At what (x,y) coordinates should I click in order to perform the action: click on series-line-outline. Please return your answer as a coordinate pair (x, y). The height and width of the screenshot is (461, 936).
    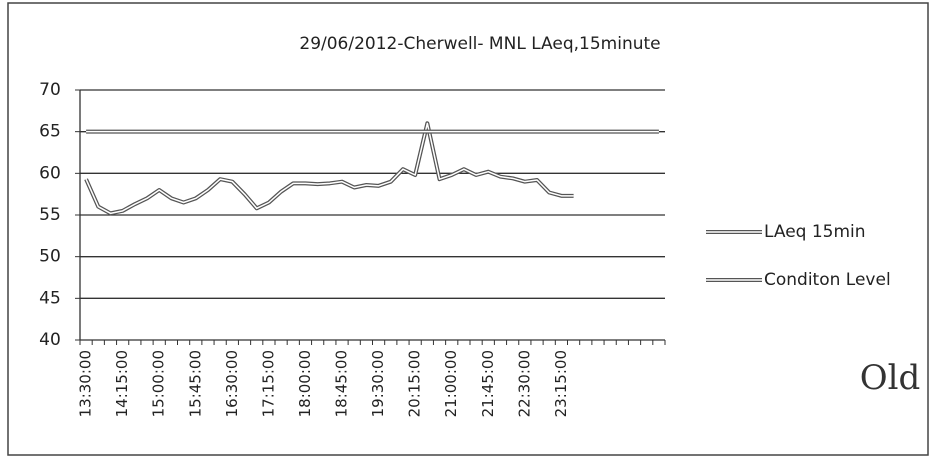
    Looking at the image, I should click on (329, 168).